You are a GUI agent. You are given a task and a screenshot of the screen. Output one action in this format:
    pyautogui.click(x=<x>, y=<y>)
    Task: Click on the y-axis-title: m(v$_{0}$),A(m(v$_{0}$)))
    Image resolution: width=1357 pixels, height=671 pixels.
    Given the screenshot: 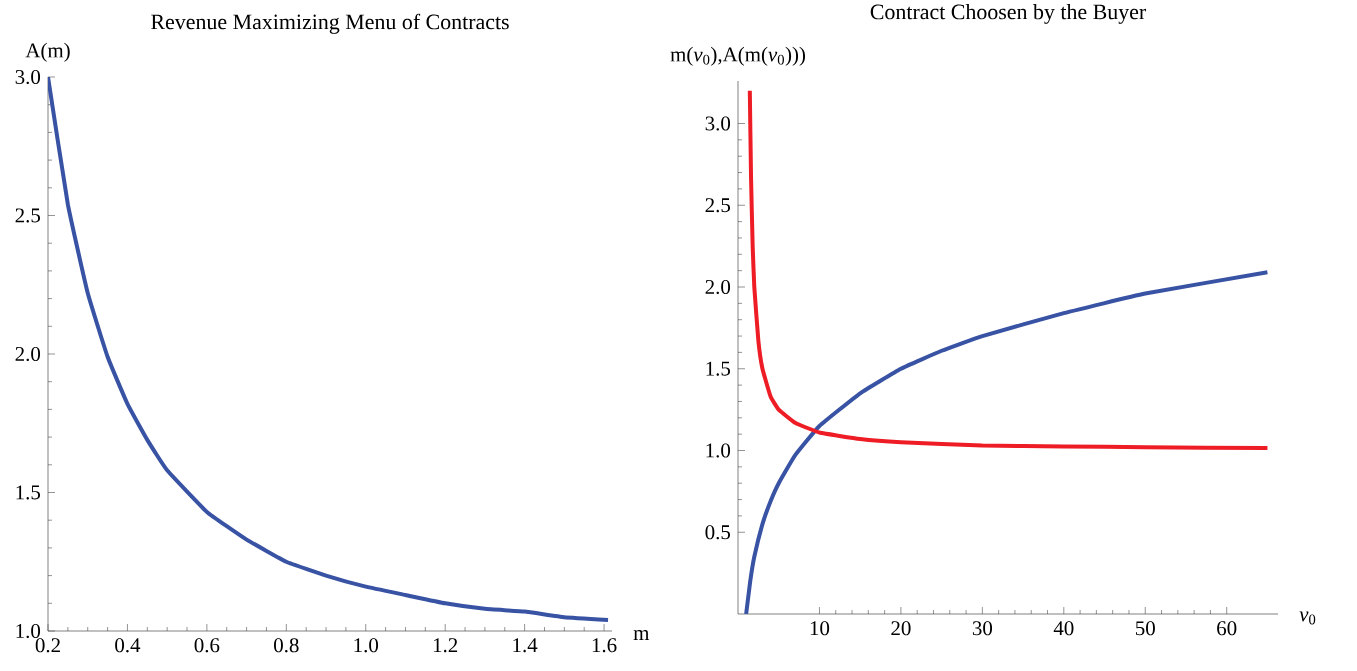 What is the action you would take?
    pyautogui.click(x=738, y=56)
    